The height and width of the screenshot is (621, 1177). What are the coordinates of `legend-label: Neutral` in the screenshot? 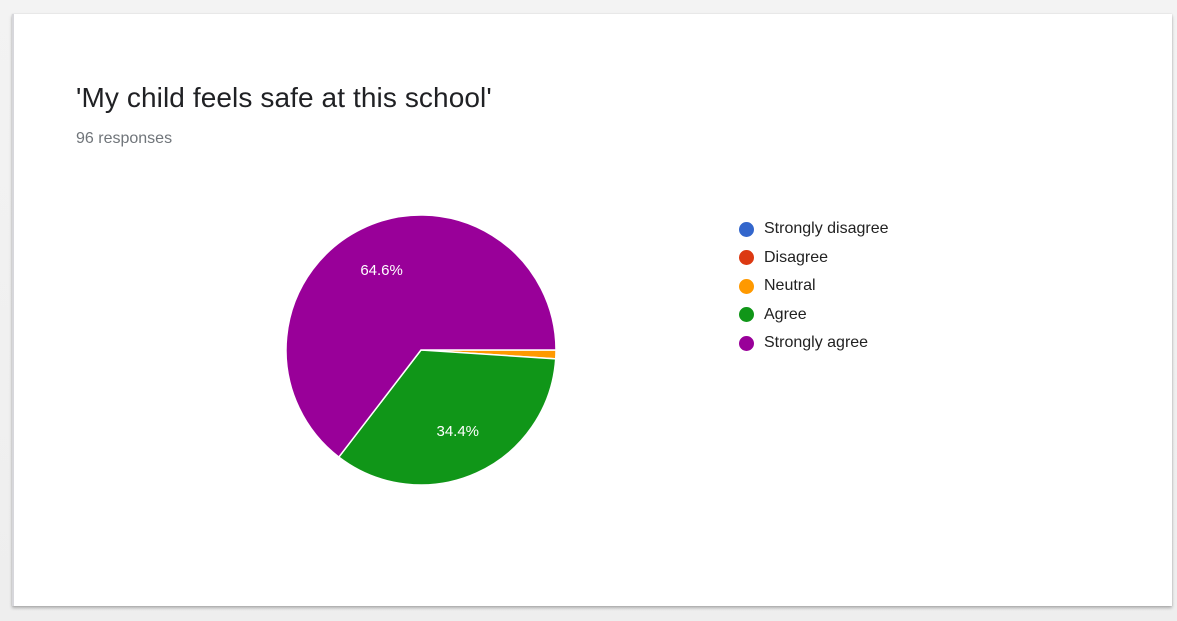 It's located at (790, 286).